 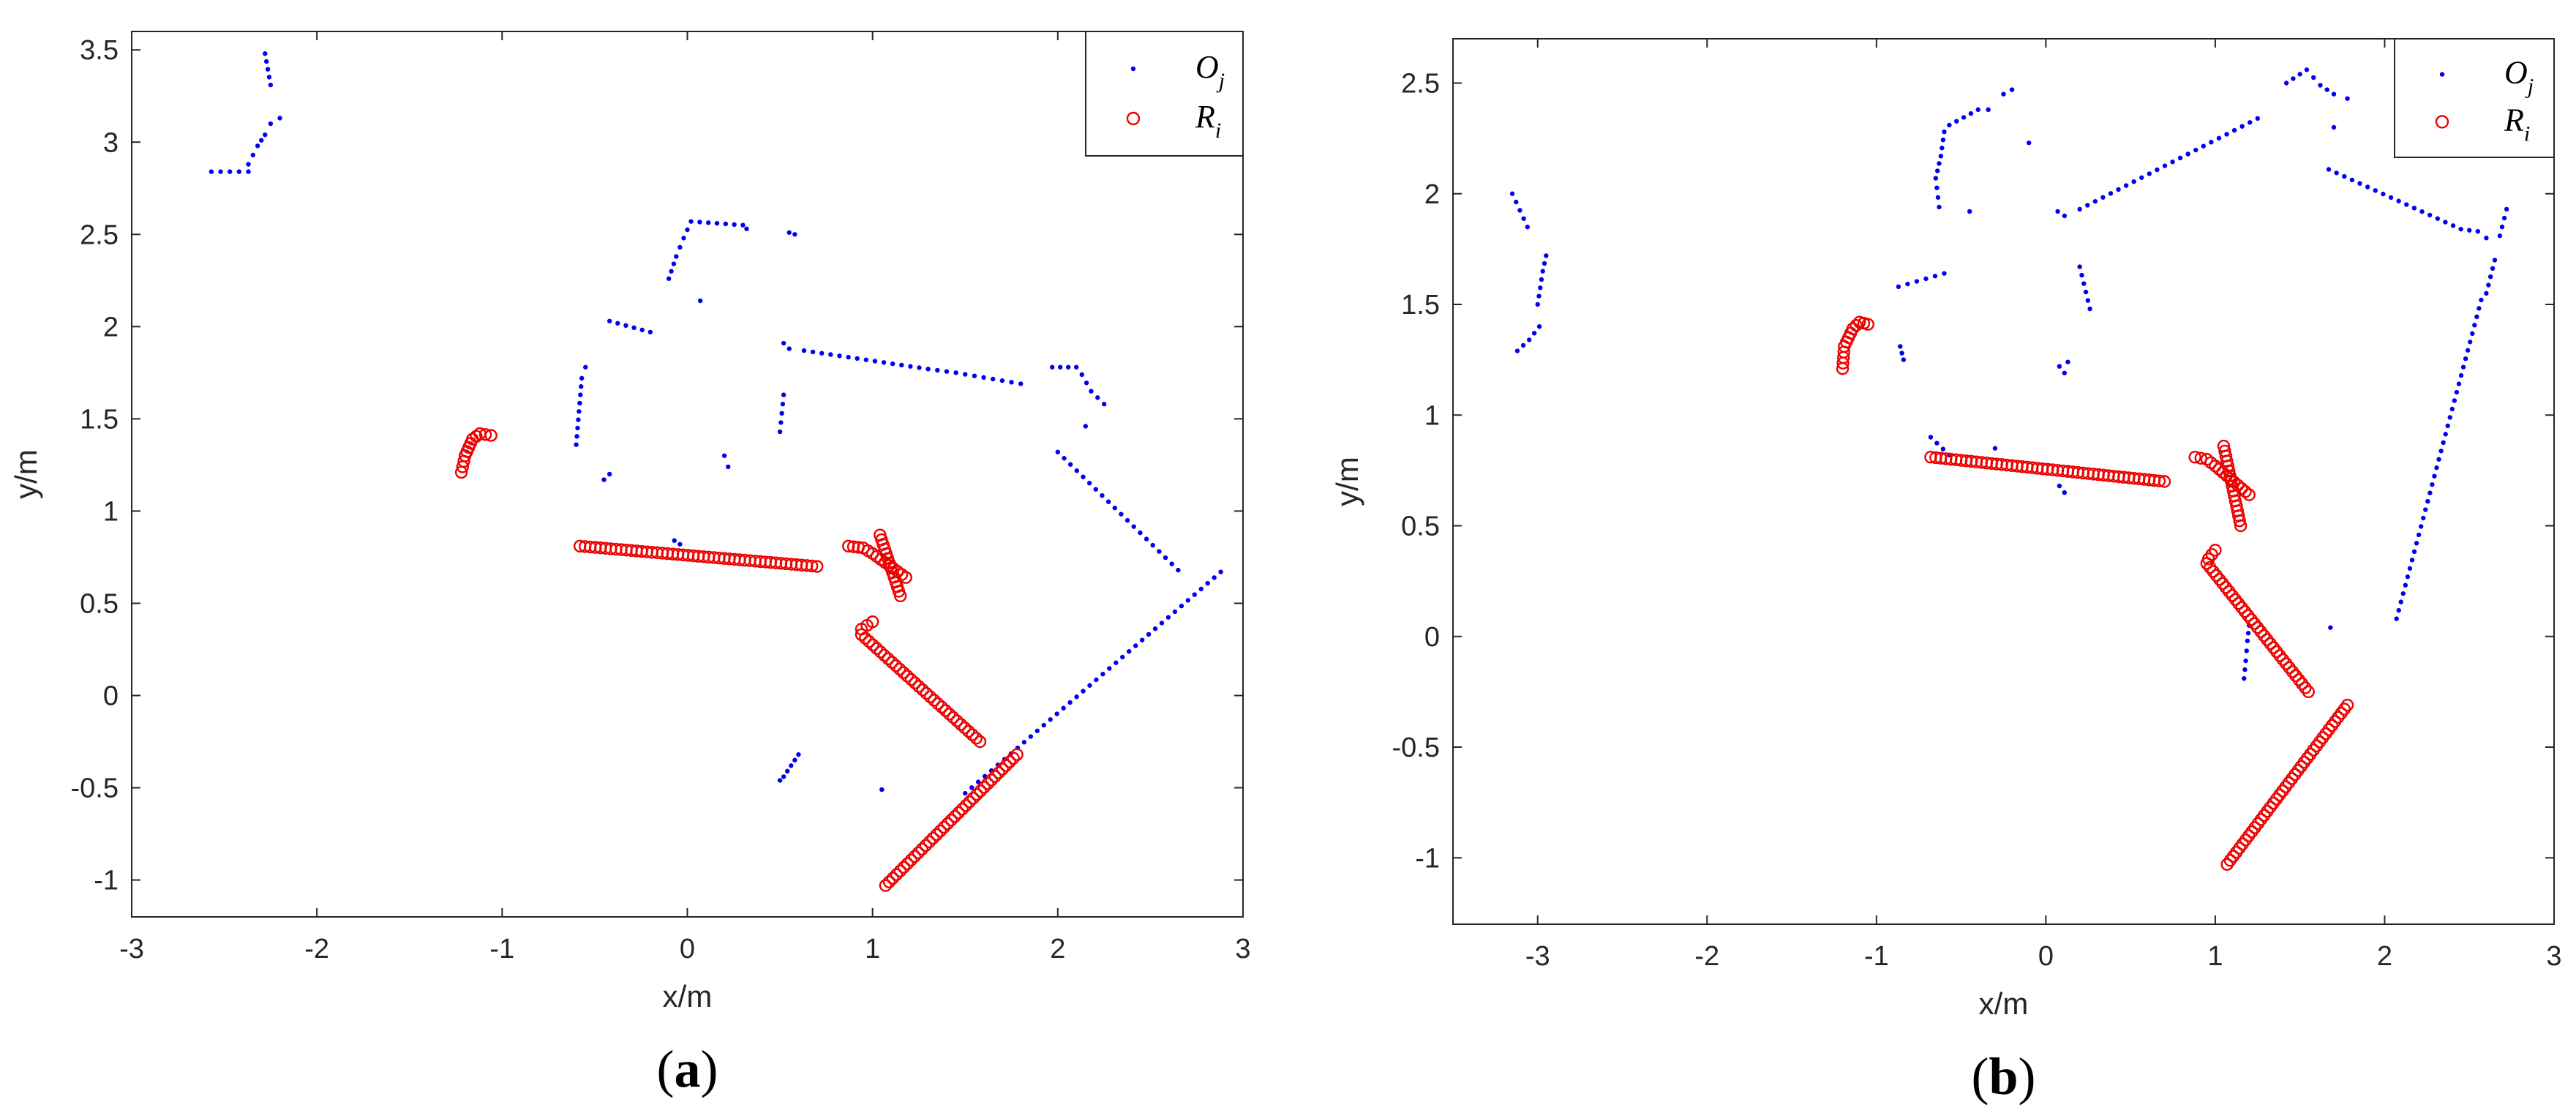 What do you see at coordinates (100, 50) in the screenshot?
I see `y-tick-label: 3.5` at bounding box center [100, 50].